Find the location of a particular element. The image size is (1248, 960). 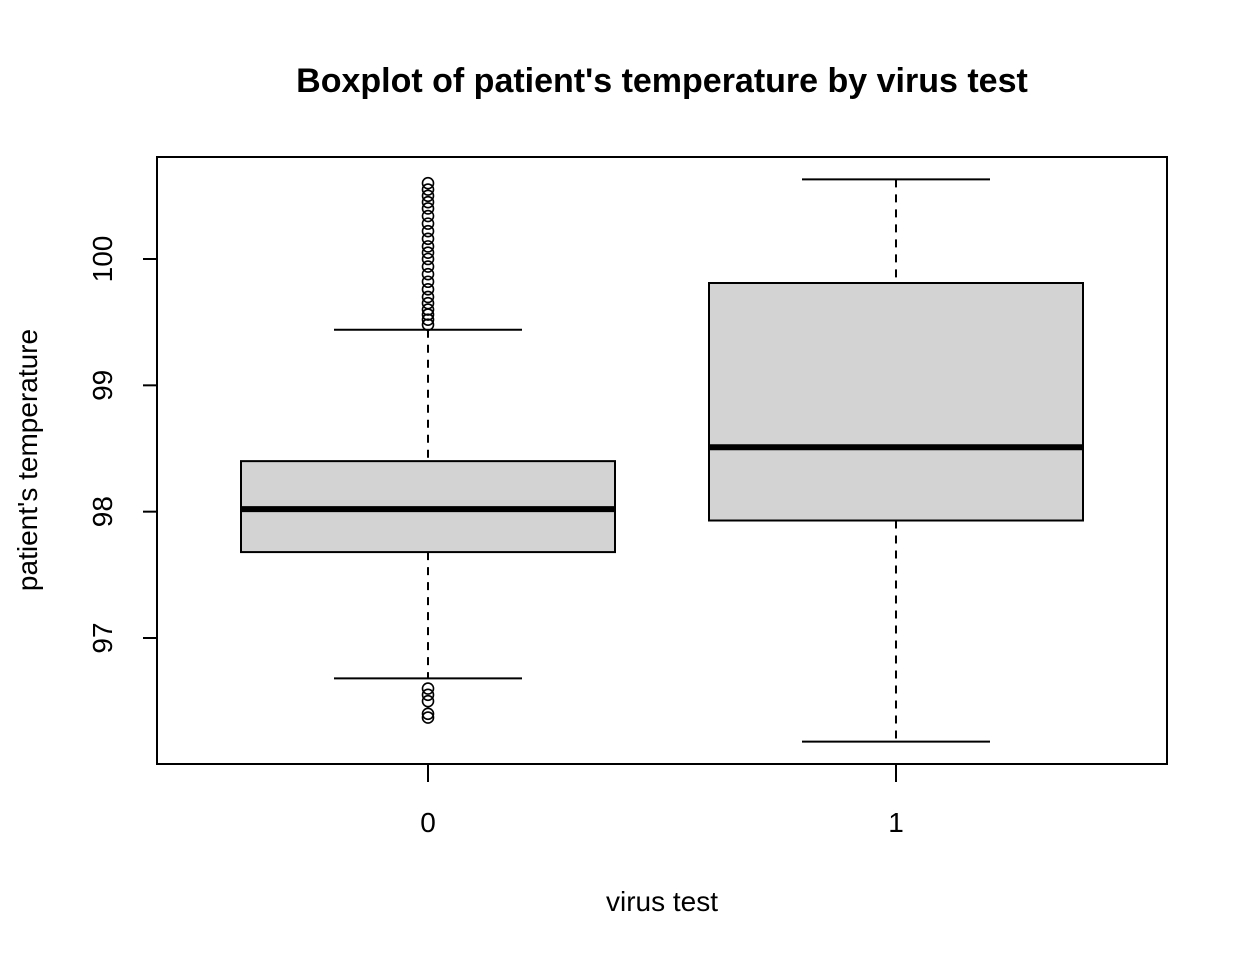

y-tick-label: 97 is located at coordinates (102, 637).